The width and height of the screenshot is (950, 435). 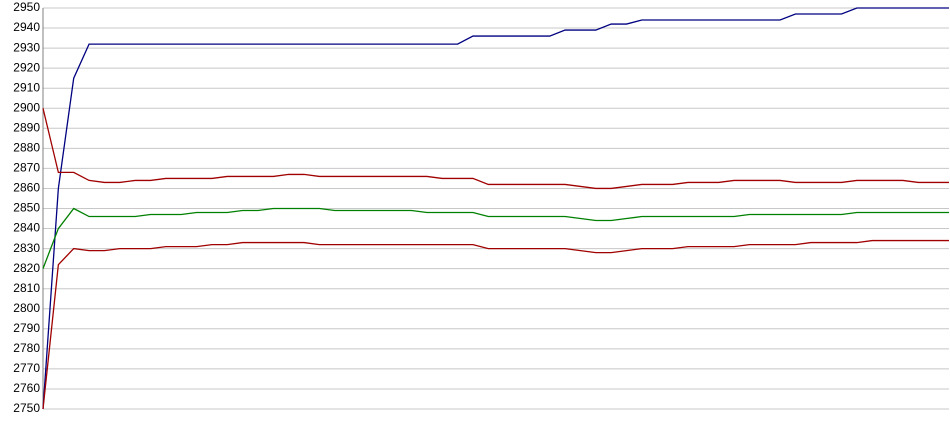 I want to click on y-tick-label: 2750, so click(x=26, y=408).